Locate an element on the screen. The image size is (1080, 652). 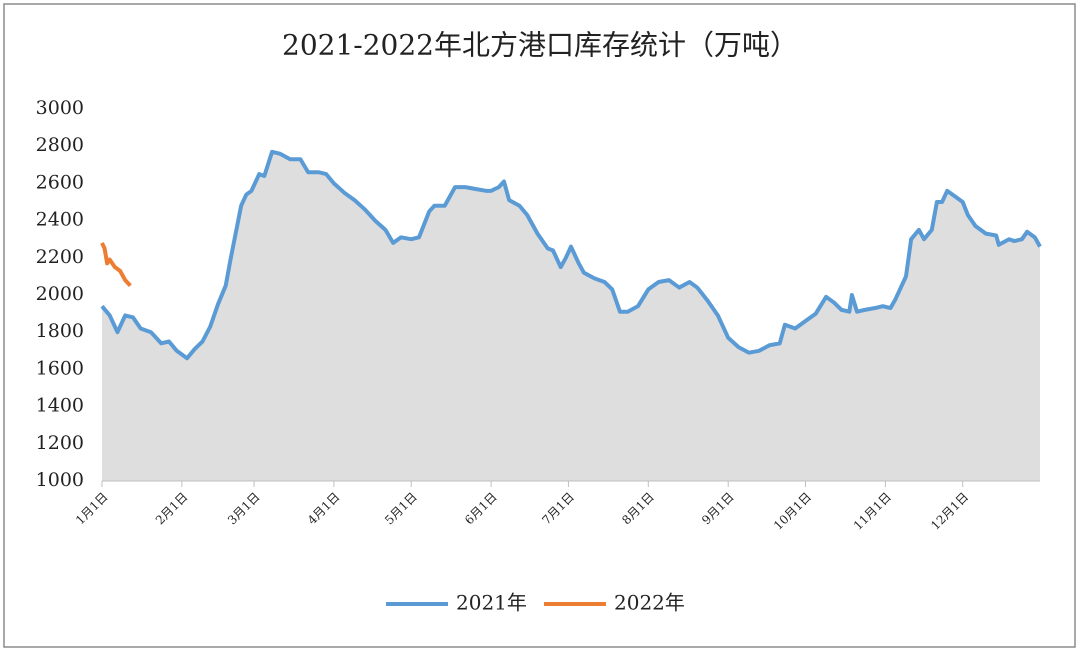
y-tick-label: 1000 is located at coordinates (60, 480).